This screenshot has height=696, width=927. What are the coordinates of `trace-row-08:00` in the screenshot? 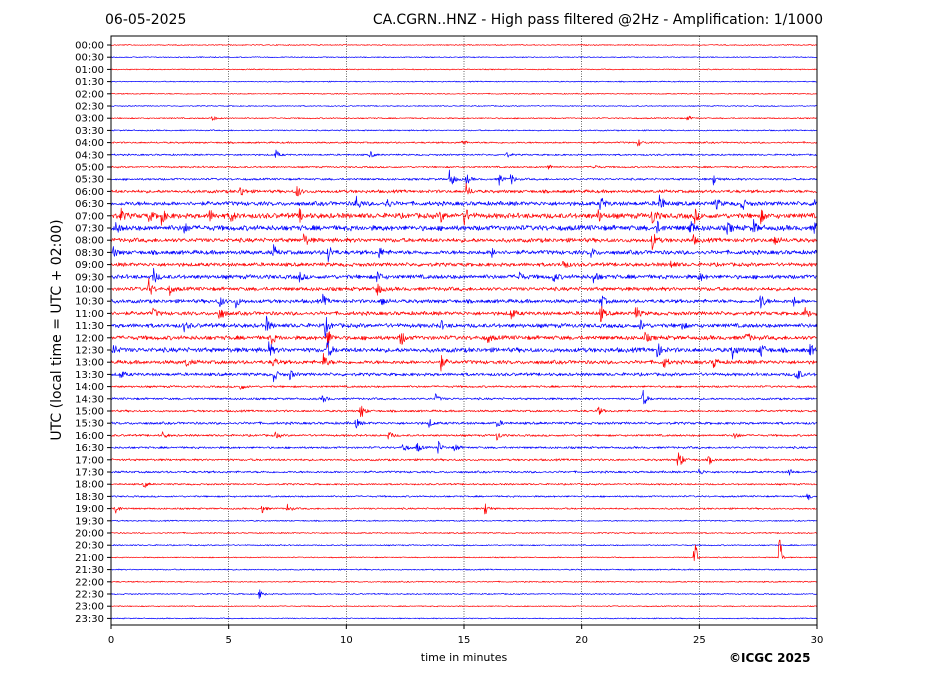 It's located at (463, 242).